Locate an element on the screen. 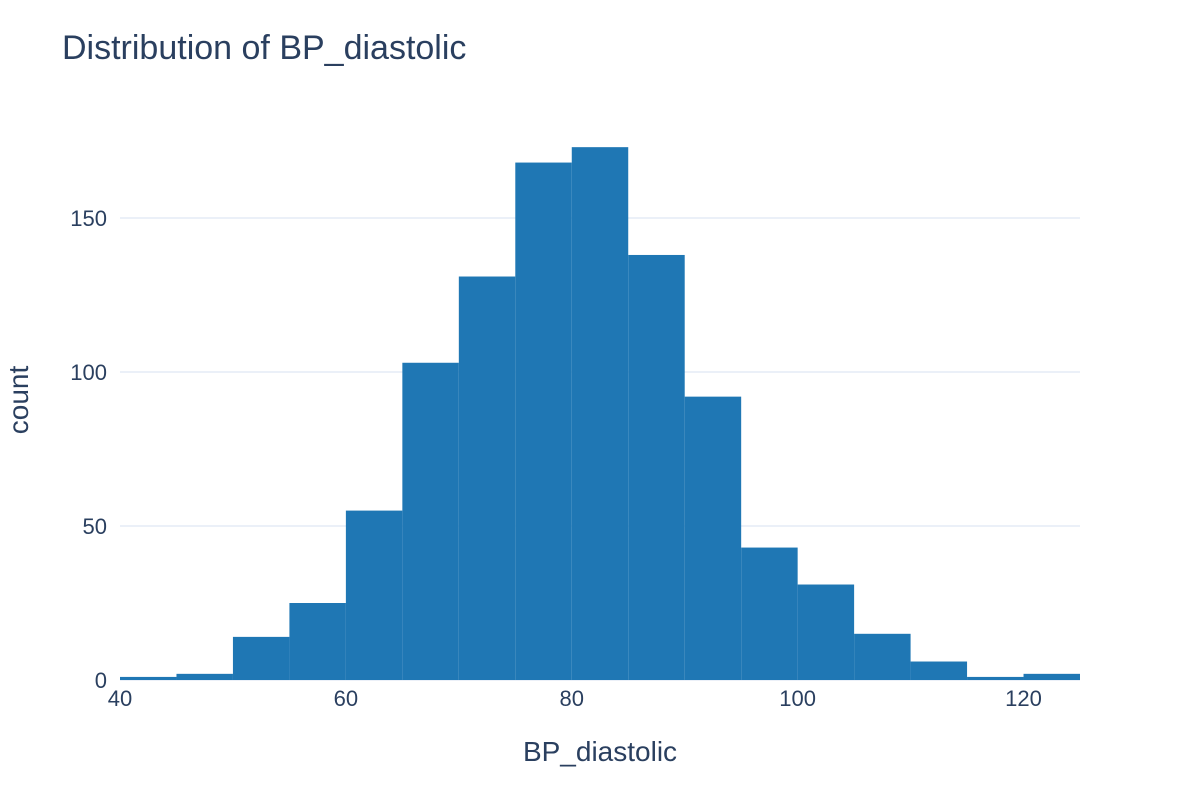 The image size is (1200, 800). y-tick-label: 150 is located at coordinates (88, 218).